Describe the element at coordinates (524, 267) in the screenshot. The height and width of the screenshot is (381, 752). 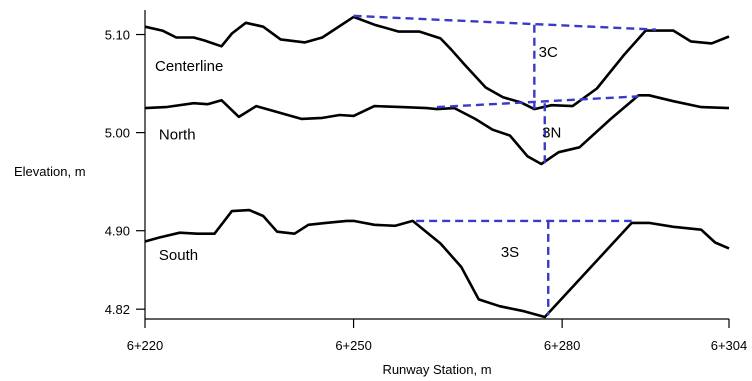
I see `annotation-3s: 3S` at that location.